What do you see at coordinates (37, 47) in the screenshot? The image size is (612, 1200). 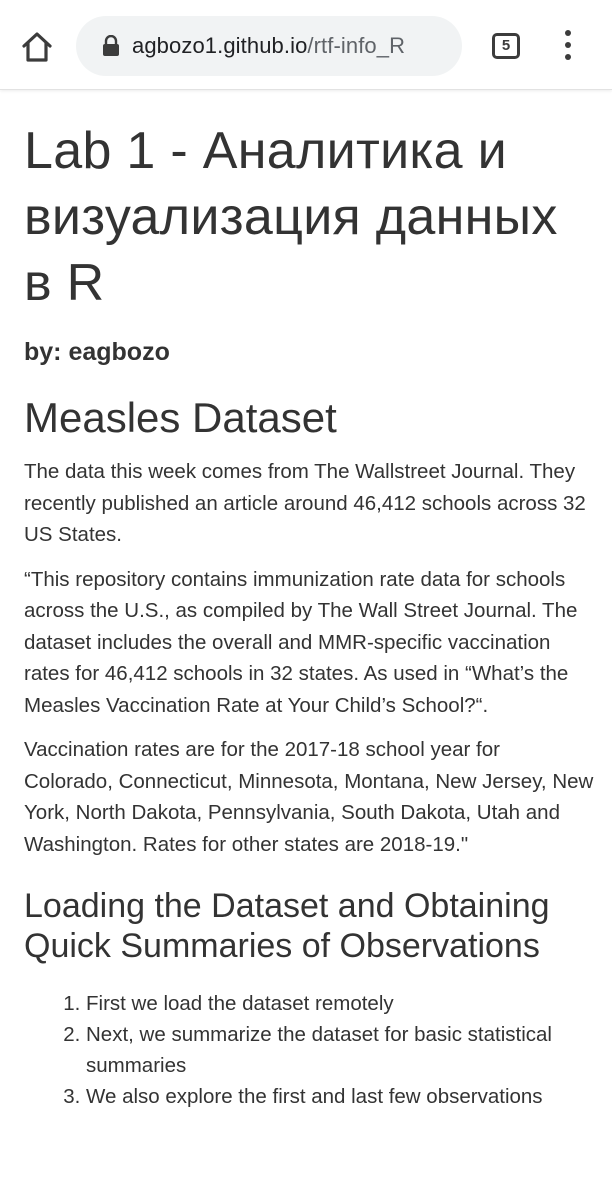 I see `home-icon` at bounding box center [37, 47].